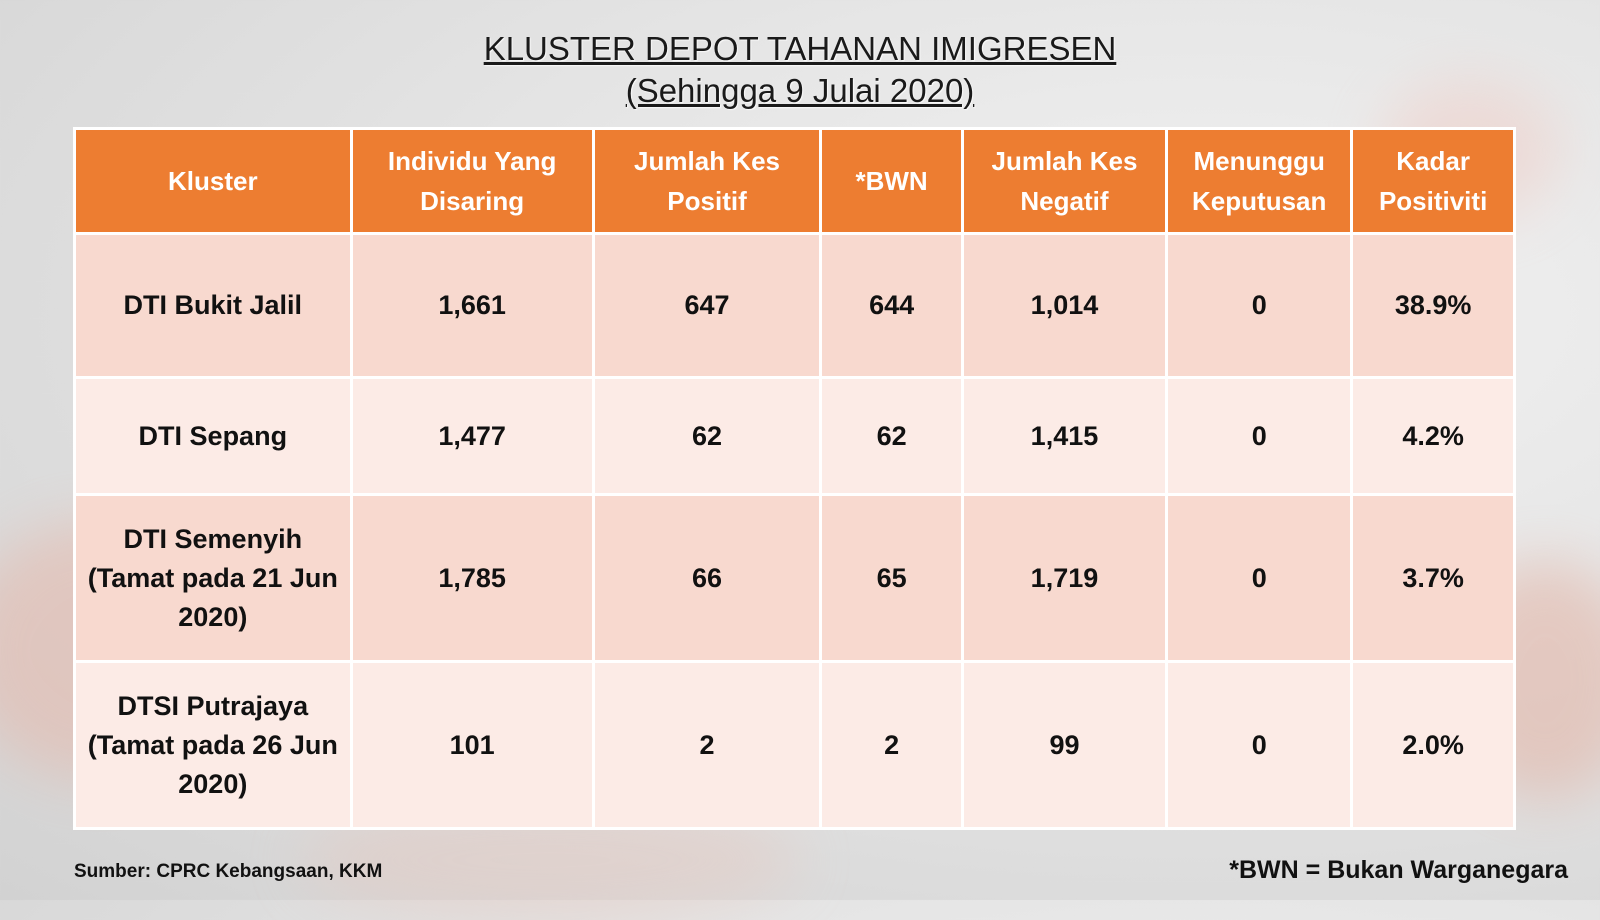 This screenshot has height=920, width=1600. What do you see at coordinates (1064, 305) in the screenshot?
I see `cell-negatif: 1,014` at bounding box center [1064, 305].